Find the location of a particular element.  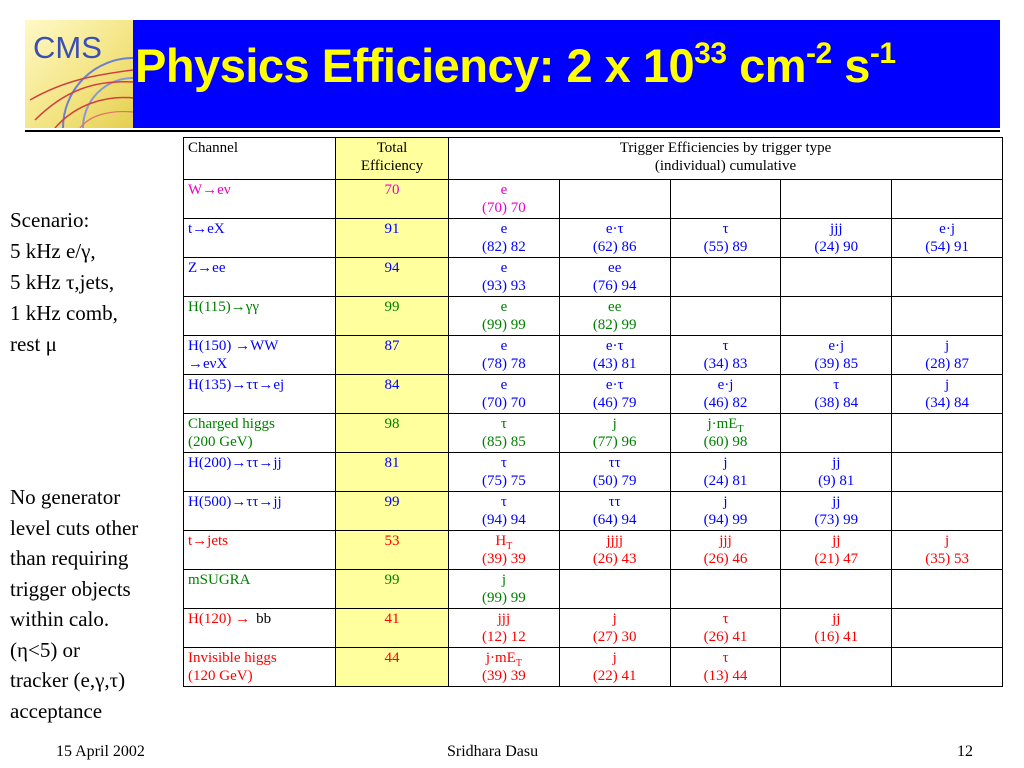

trigger-efficiency: (94) 94 is located at coordinates (504, 520).